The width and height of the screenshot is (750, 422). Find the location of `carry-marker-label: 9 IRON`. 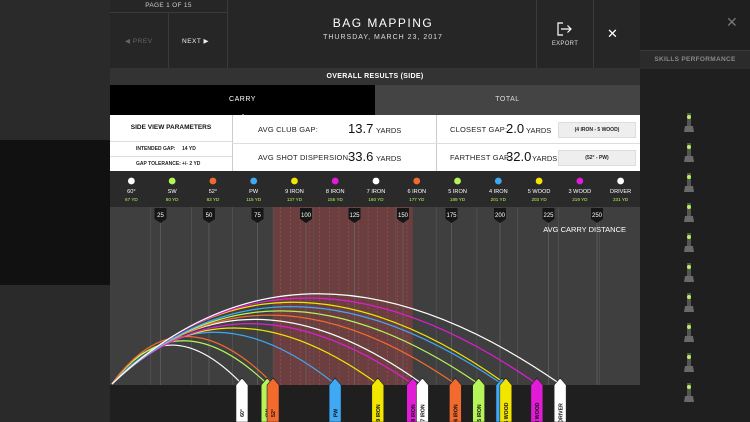

carry-marker-label: 9 IRON is located at coordinates (379, 413).